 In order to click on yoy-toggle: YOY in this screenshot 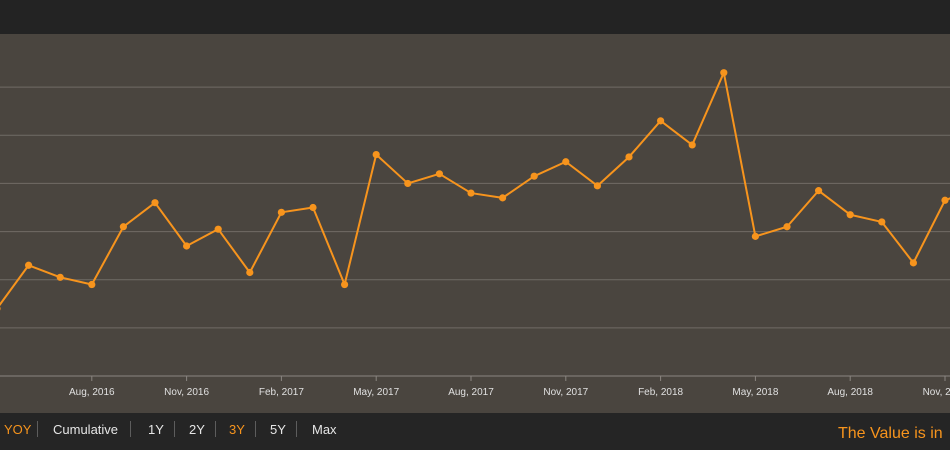, I will do `click(18, 429)`.